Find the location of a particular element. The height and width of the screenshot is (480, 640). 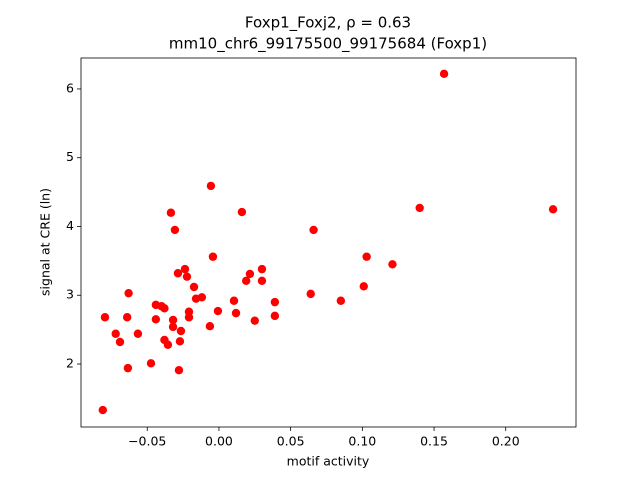

chart-subtitle: mm10_chr6_99175500_99175684 (Foxp1) is located at coordinates (328, 44).